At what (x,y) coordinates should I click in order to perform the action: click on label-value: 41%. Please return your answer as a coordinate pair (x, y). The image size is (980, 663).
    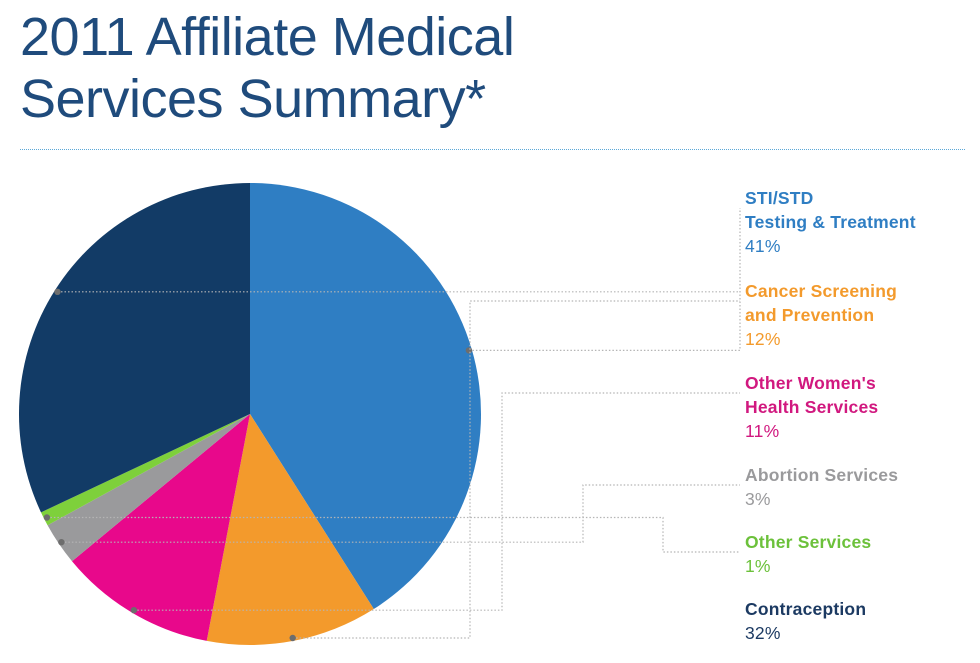
    Looking at the image, I should click on (763, 246).